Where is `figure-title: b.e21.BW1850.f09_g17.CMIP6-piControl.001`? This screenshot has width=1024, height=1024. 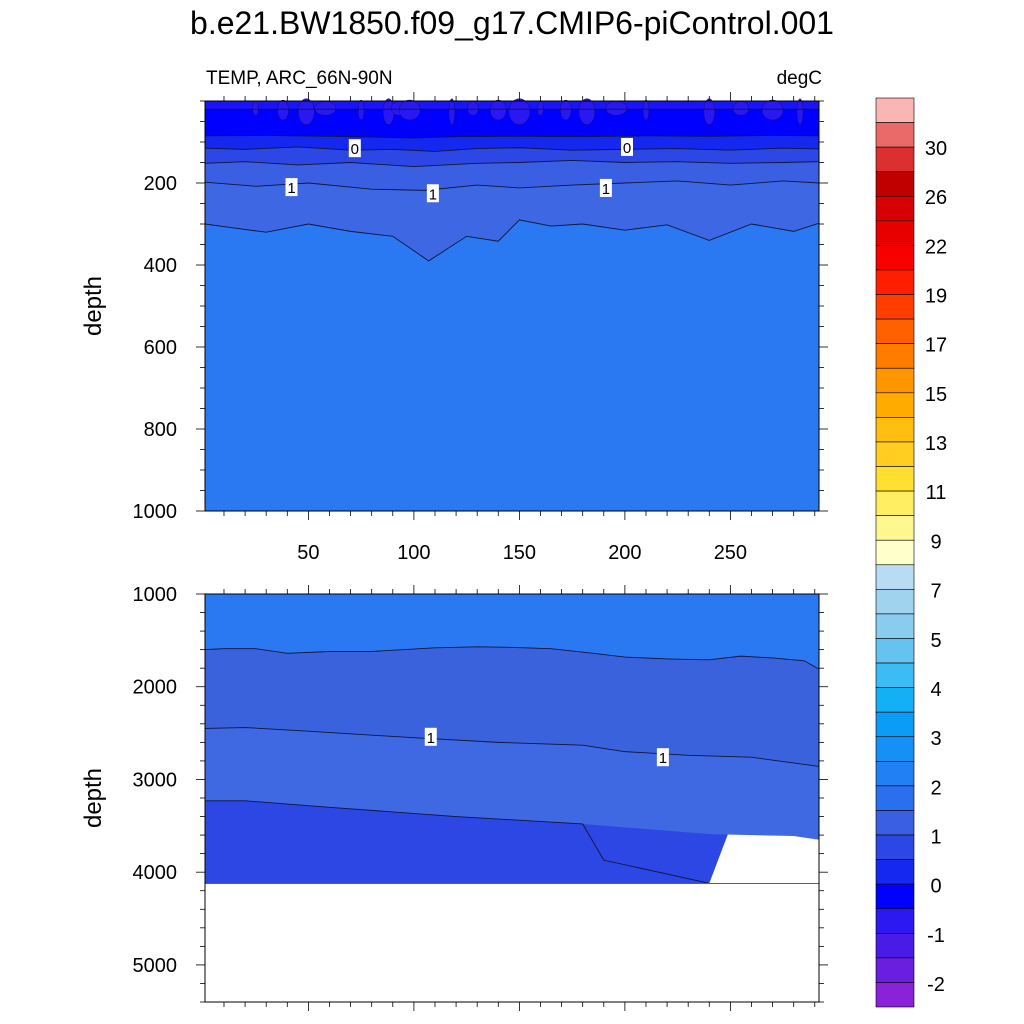 figure-title: b.e21.BW1850.f09_g17.CMIP6-piControl.001 is located at coordinates (512, 23).